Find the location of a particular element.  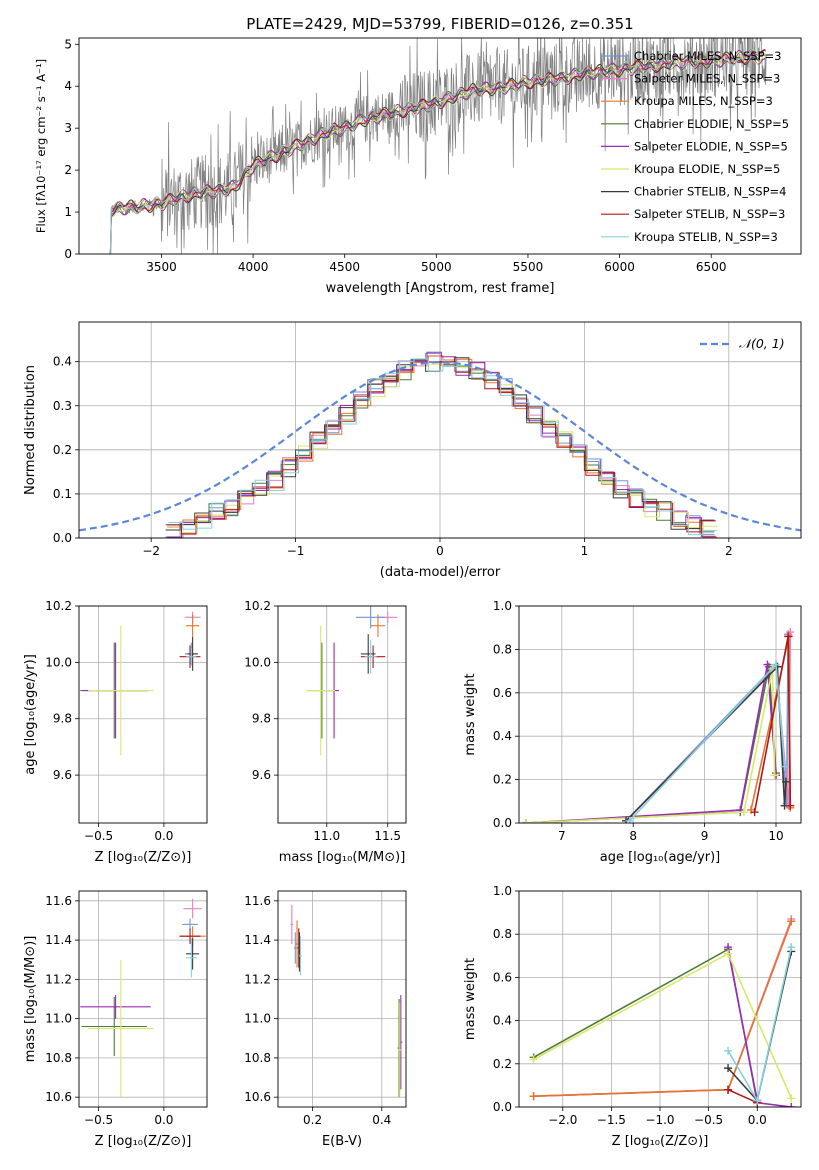

x-tick-label: 6500 is located at coordinates (711, 267).